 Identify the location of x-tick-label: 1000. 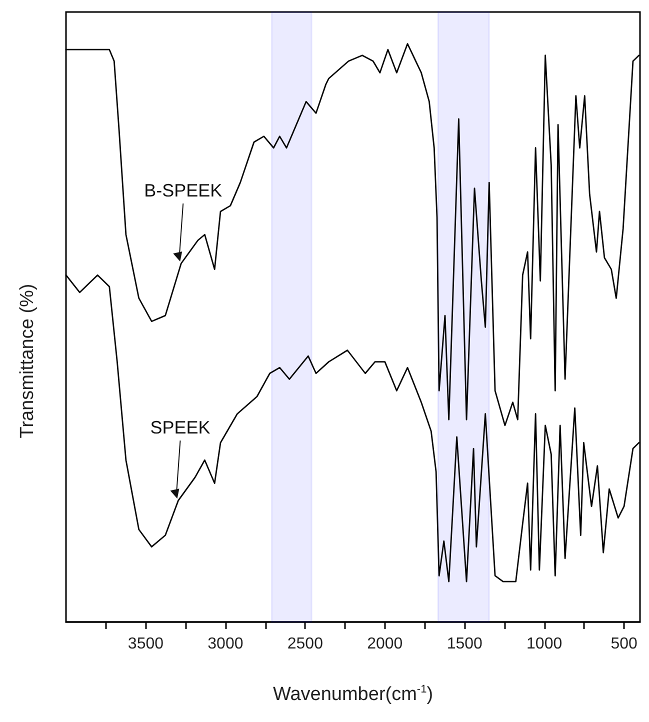
(544, 644).